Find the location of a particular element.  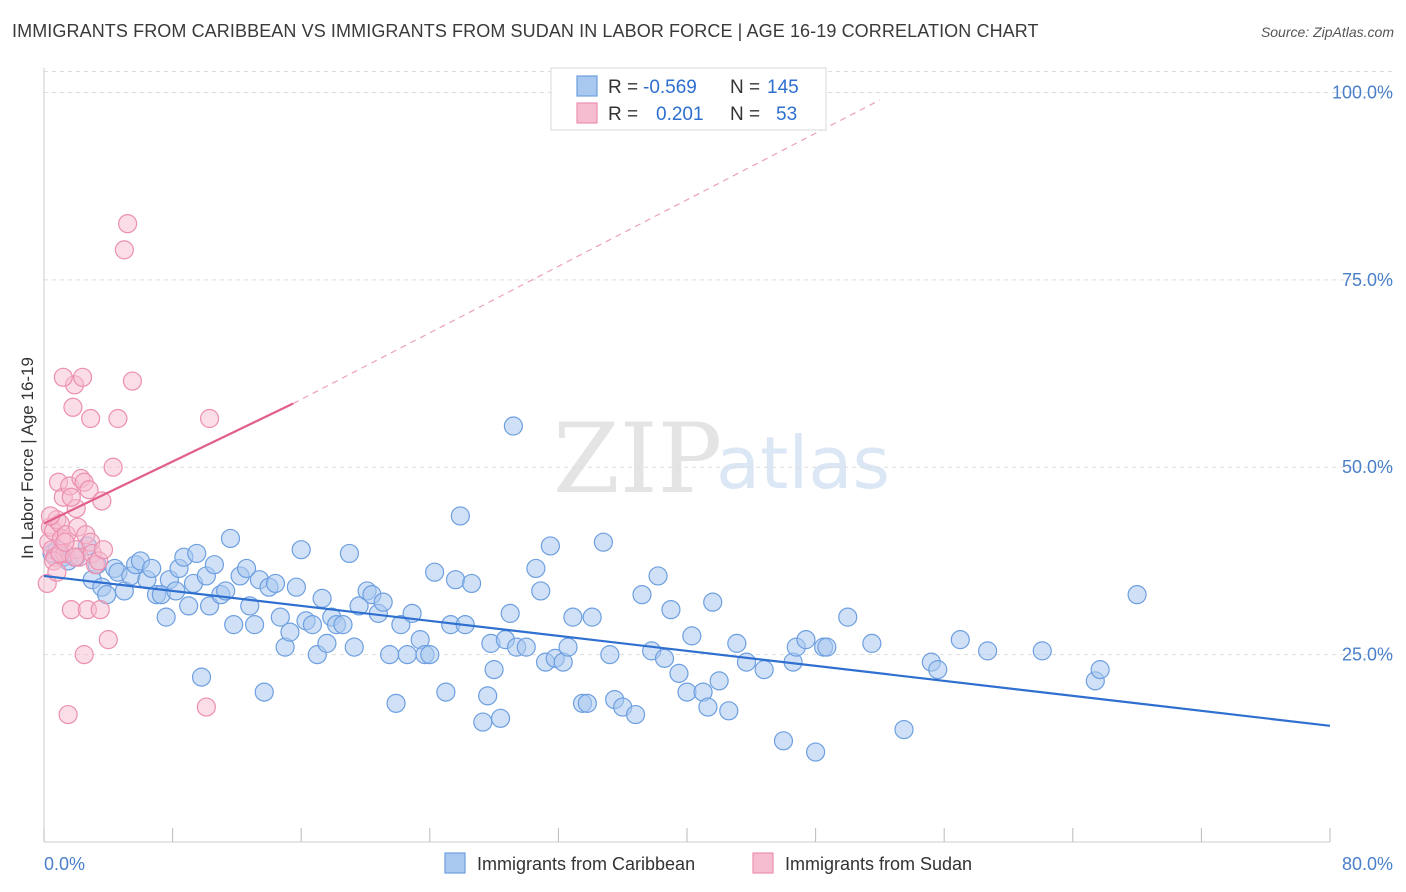

y-tick-label: 75.0% is located at coordinates (1367, 280).